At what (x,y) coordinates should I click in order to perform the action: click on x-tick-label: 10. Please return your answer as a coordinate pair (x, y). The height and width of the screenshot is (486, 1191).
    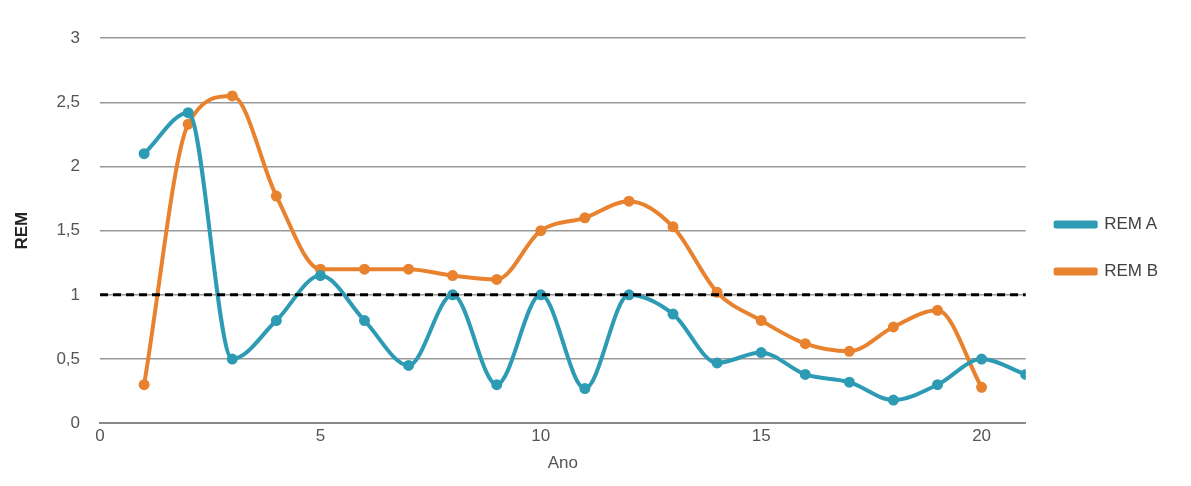
    Looking at the image, I should click on (541, 436).